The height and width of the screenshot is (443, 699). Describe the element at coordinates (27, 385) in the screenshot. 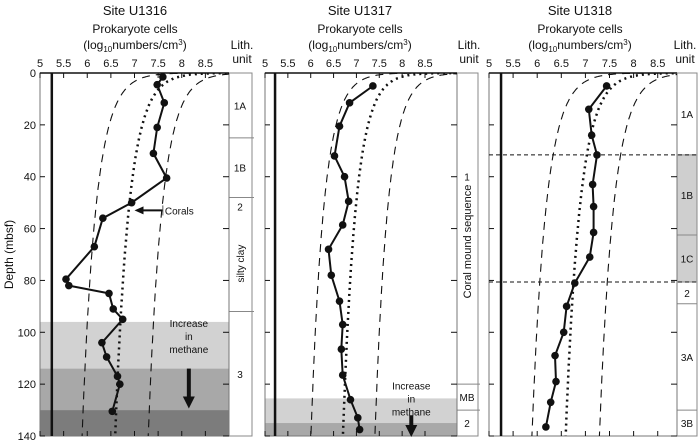

I see `y-tick-label: 120` at that location.